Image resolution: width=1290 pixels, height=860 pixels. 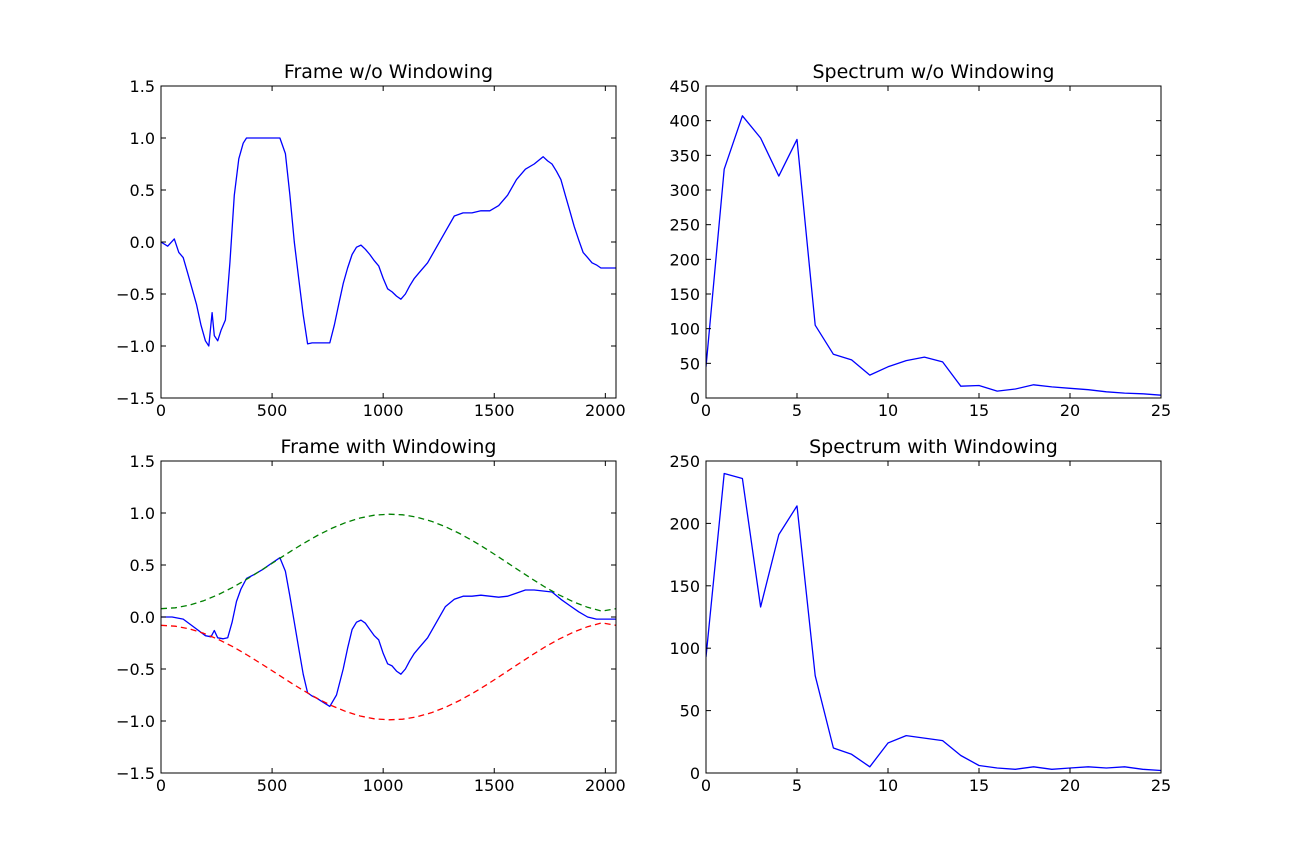 What do you see at coordinates (684, 86) in the screenshot?
I see `y-tick-label: 450` at bounding box center [684, 86].